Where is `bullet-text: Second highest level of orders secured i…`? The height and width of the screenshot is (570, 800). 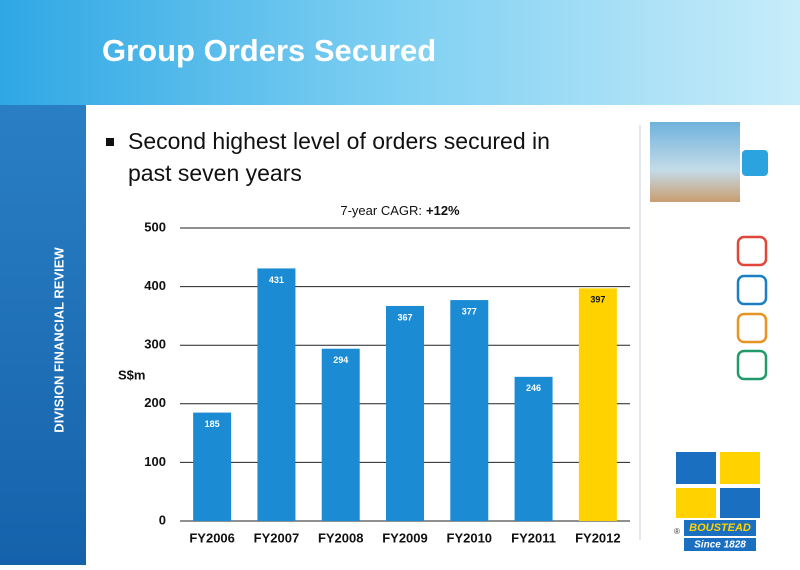 bullet-text: Second highest level of orders secured i… is located at coordinates (339, 141).